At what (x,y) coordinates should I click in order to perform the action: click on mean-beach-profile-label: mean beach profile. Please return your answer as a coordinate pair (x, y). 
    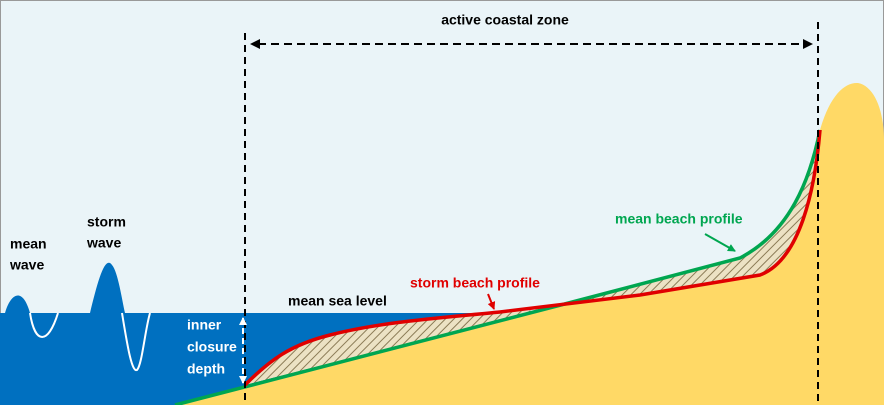
    Looking at the image, I should click on (679, 219).